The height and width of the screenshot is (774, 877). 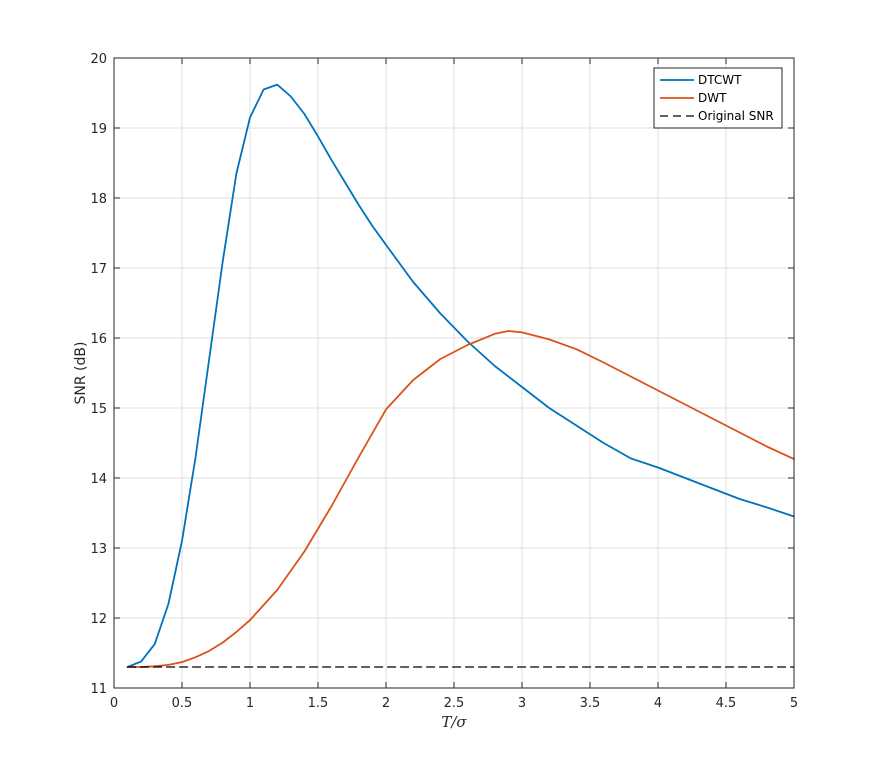 I want to click on x-tick-label: 5, so click(x=794, y=703).